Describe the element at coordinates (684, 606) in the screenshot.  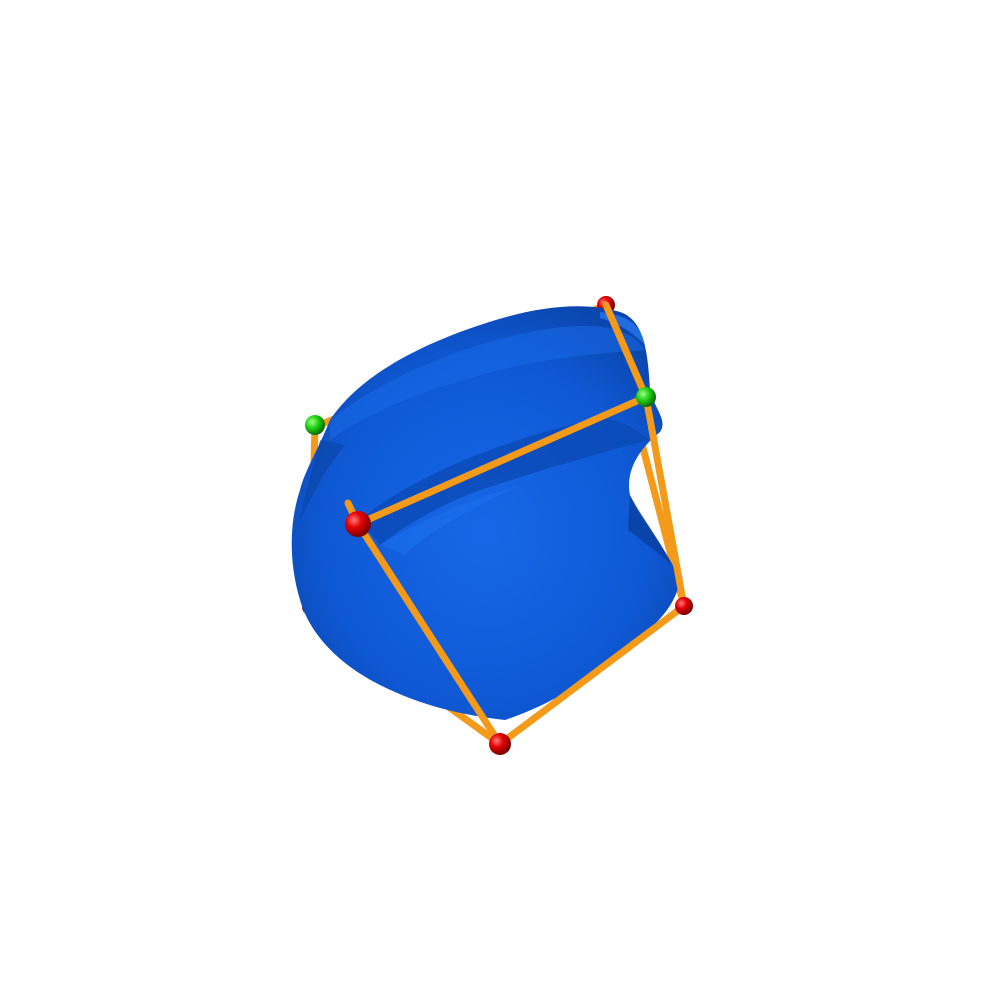
I see `corner-sphere-front-bottom-right` at that location.